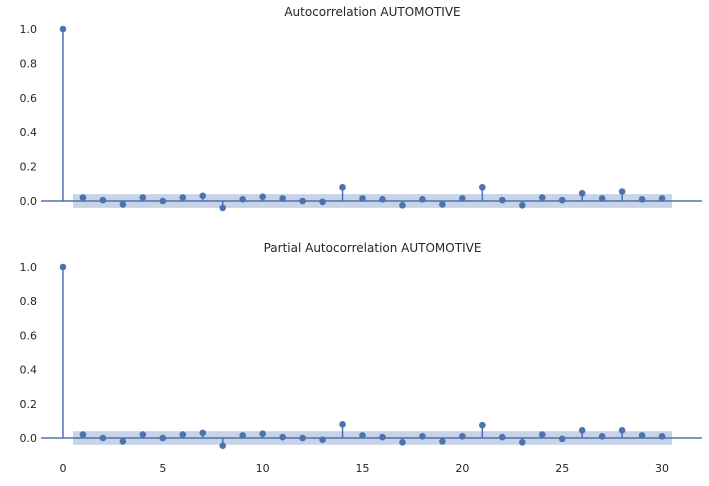 The height and width of the screenshot is (486, 709). What do you see at coordinates (162, 468) in the screenshot?
I see `x-tick-label: 5` at bounding box center [162, 468].